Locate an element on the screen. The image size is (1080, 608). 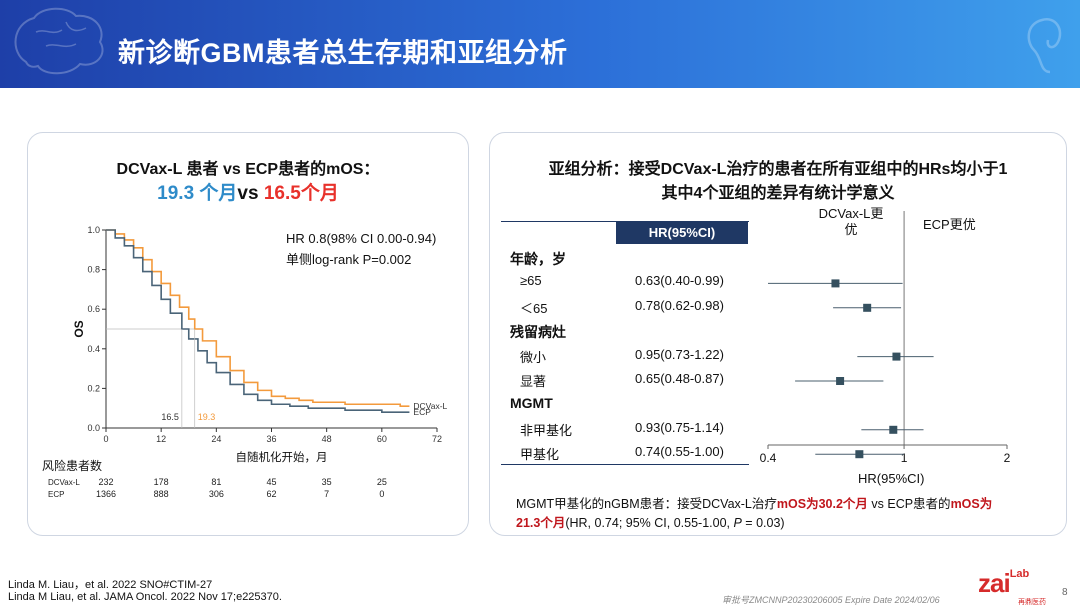
km-x-tick-label: 48 is located at coordinates (327, 439).